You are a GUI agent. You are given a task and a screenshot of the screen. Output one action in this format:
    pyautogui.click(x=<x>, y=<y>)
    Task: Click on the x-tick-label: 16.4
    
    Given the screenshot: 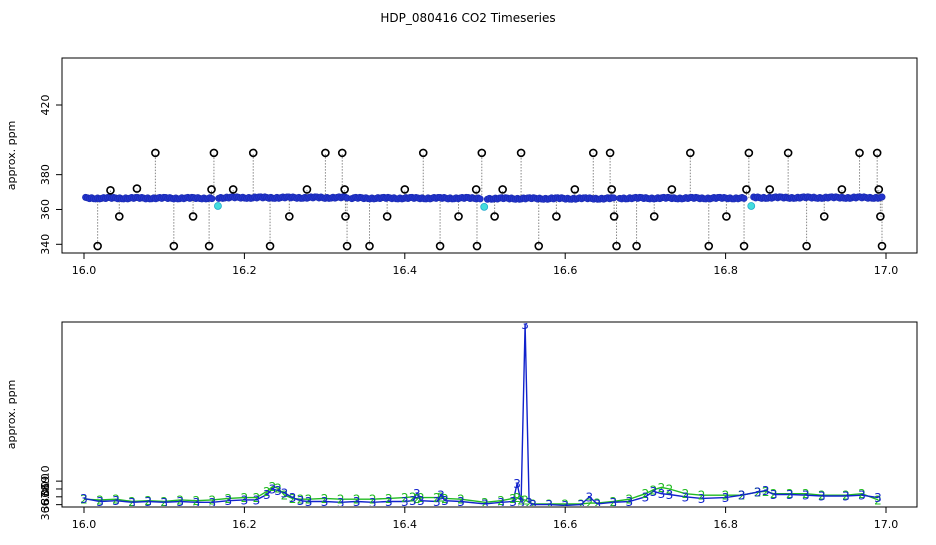 What is the action you would take?
    pyautogui.click(x=405, y=524)
    